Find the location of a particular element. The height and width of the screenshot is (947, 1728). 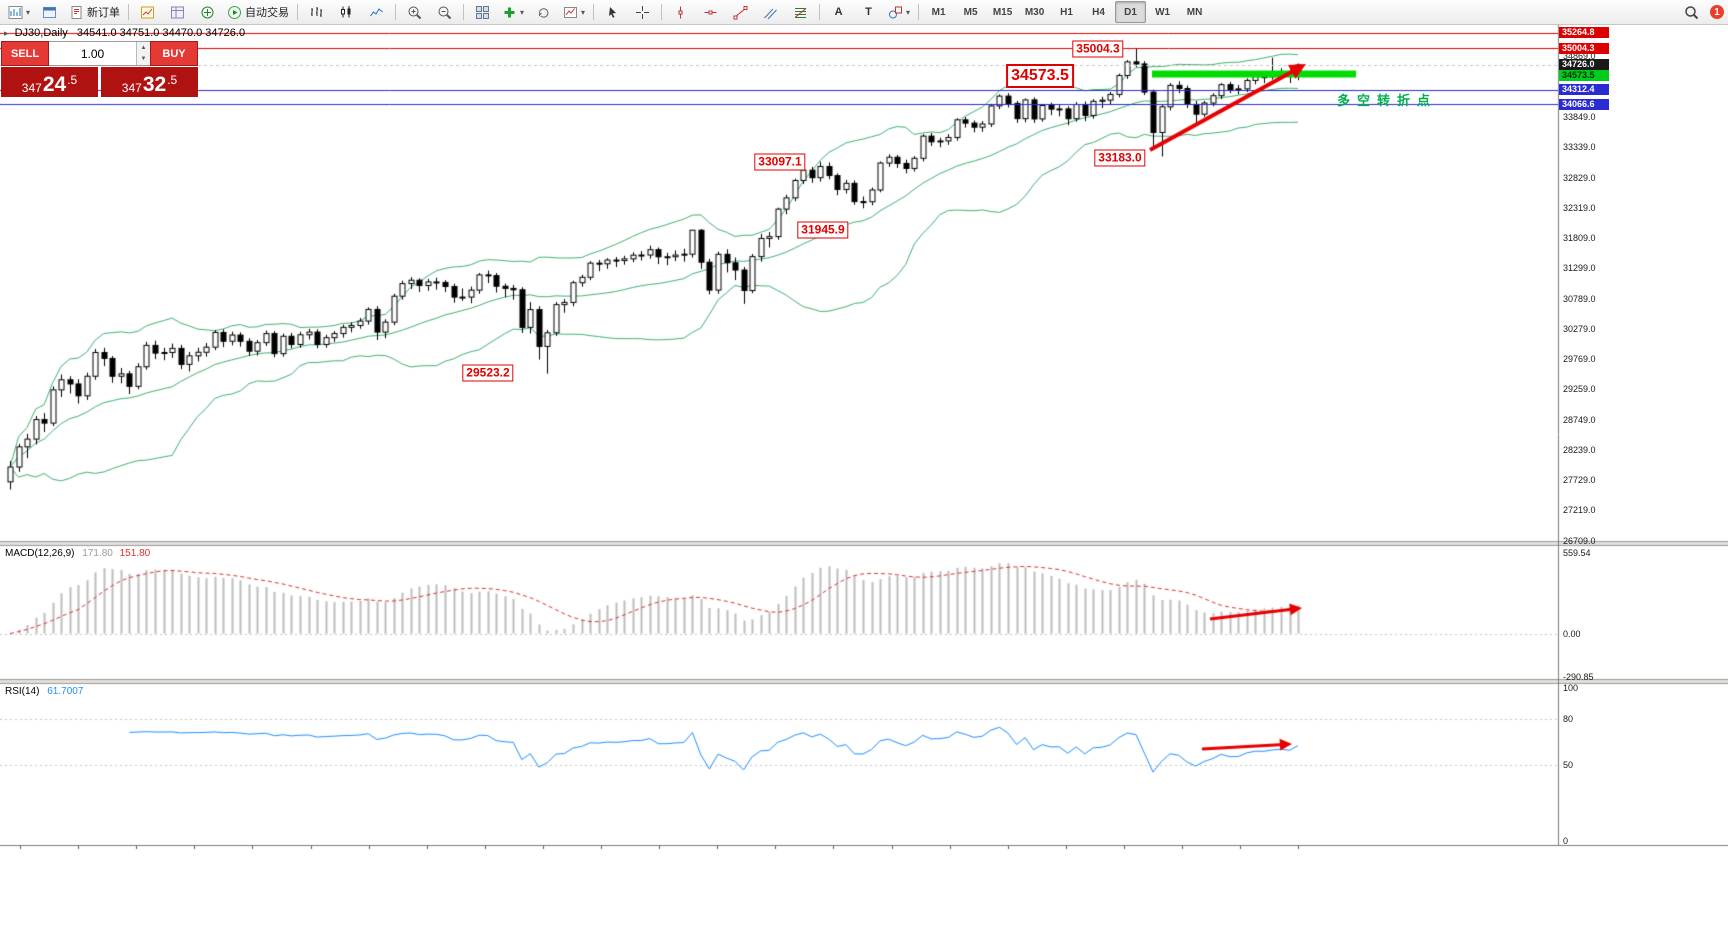

label-tool: T is located at coordinates (868, 12).